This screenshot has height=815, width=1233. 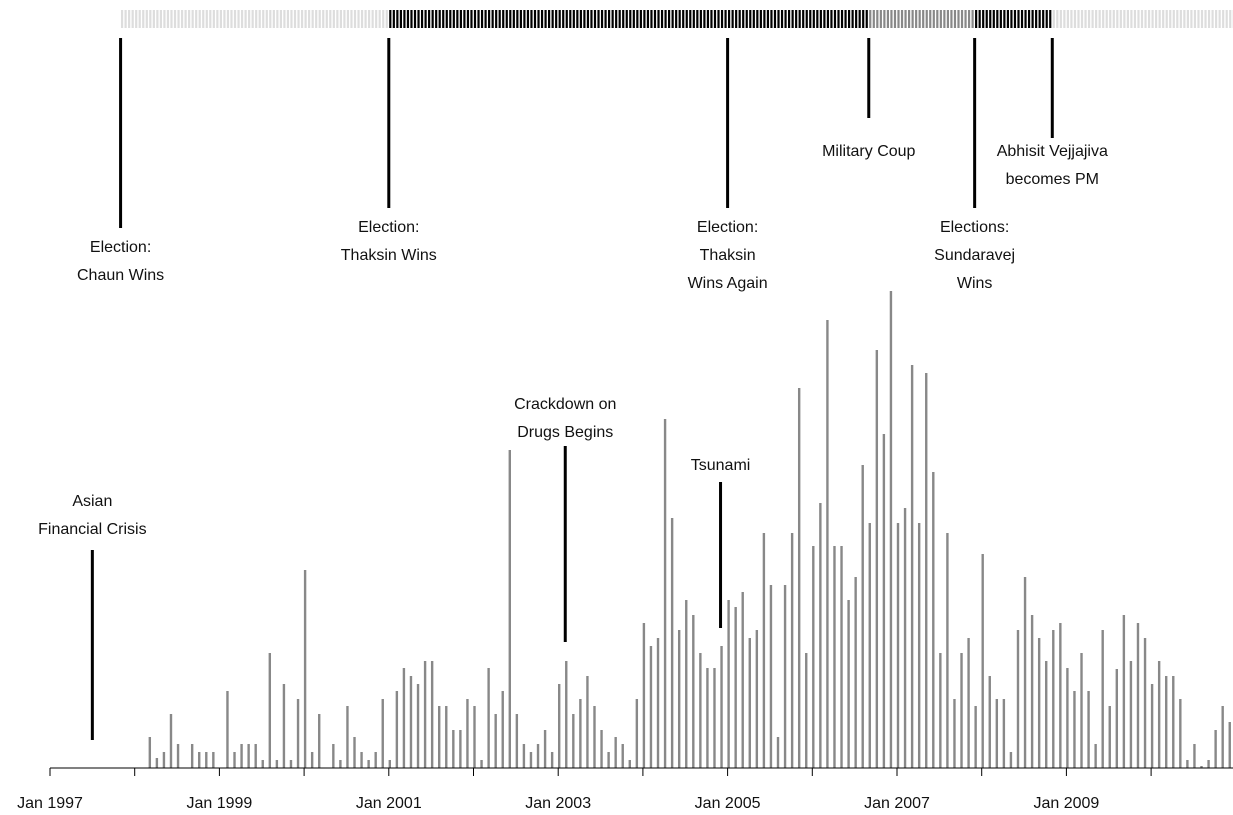 I want to click on x-tick-label: Jan 2005, so click(x=728, y=803).